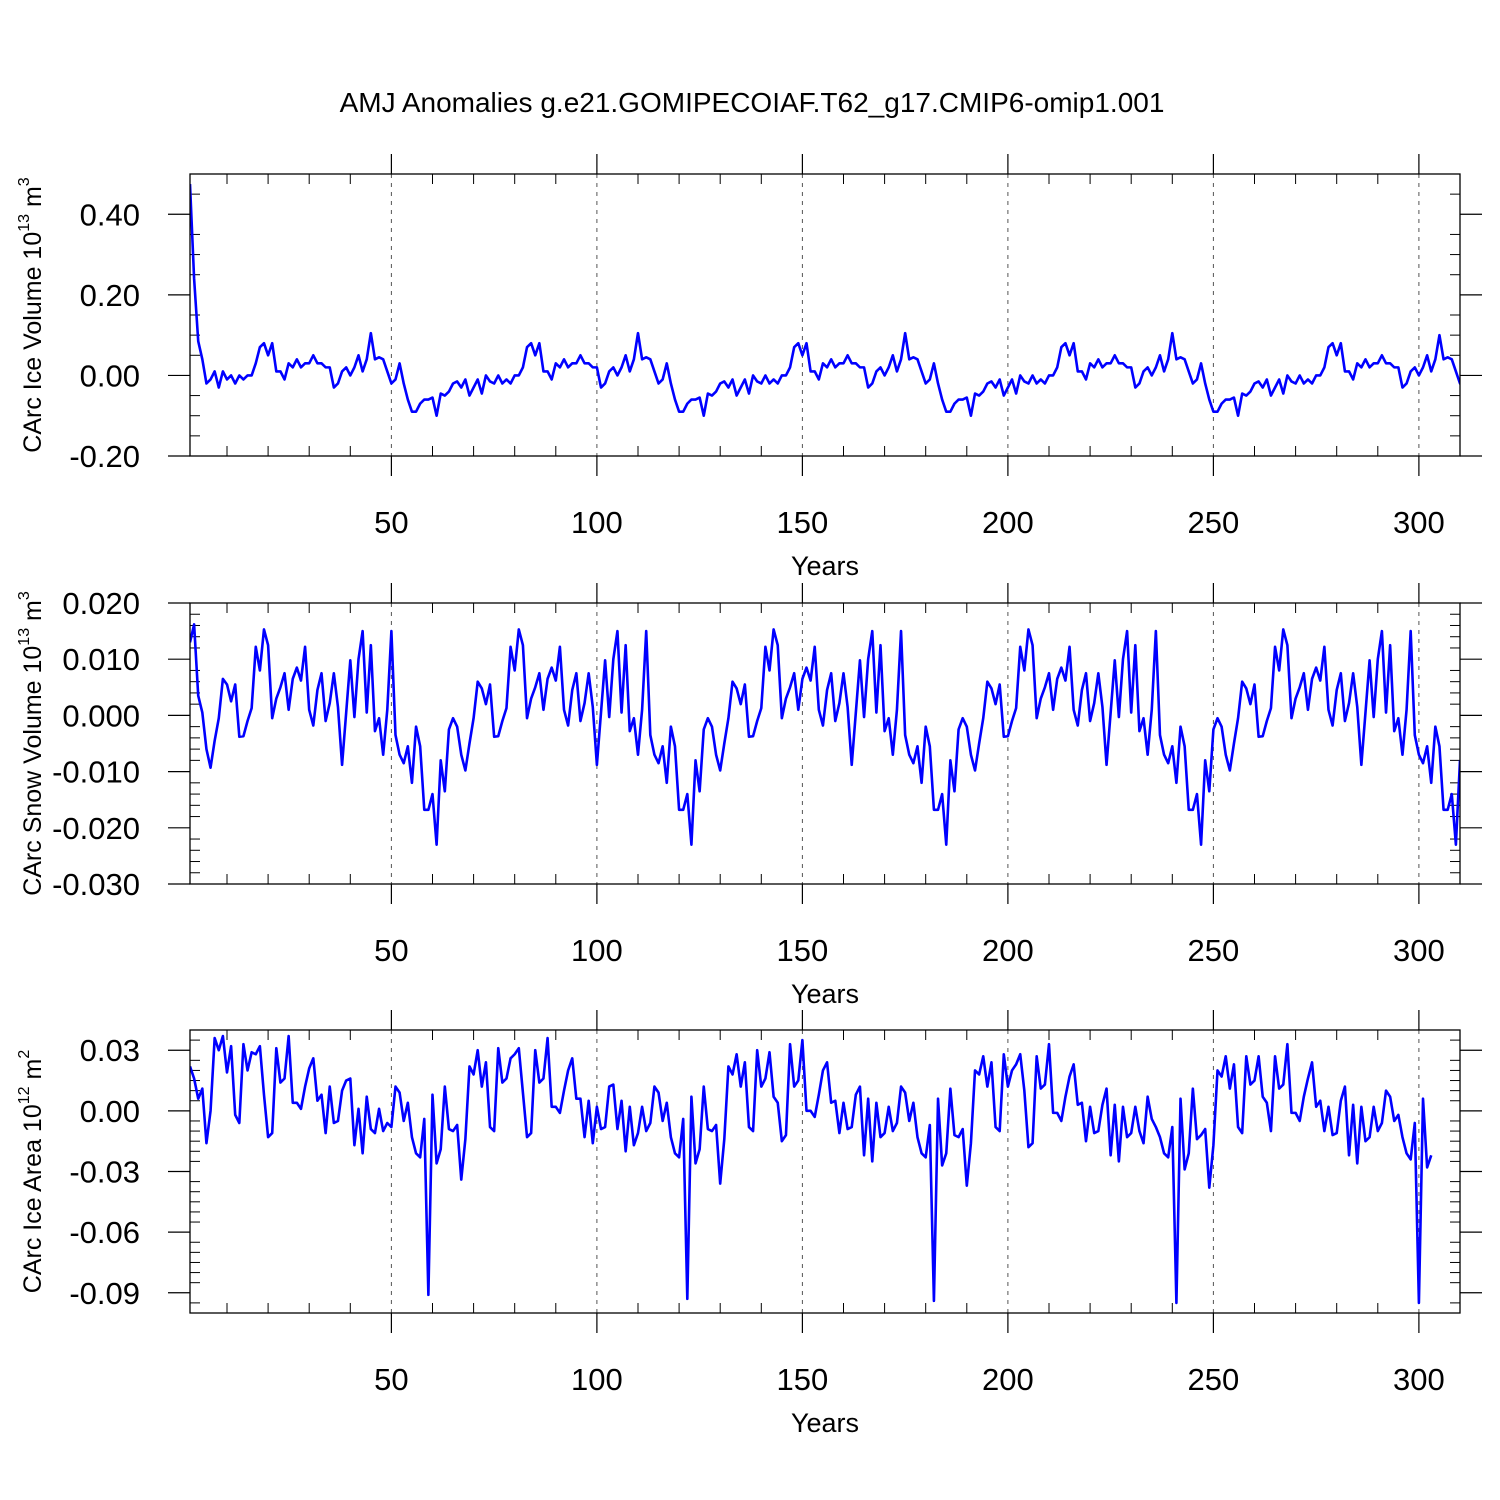  Describe the element at coordinates (96, 772) in the screenshot. I see `y-tick-label: -0.010` at that location.